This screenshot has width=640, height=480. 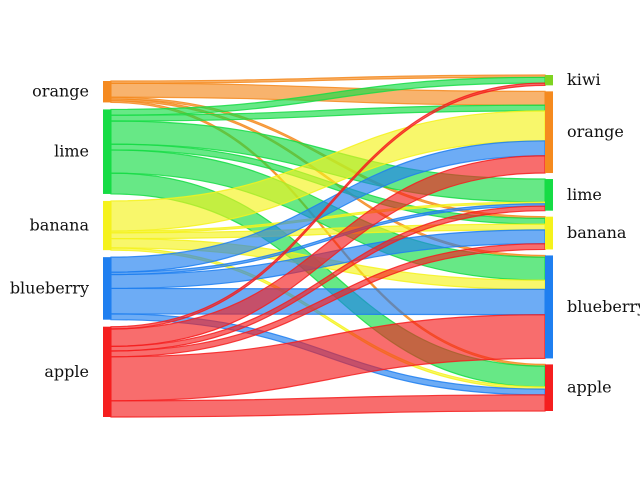 I want to click on label-right-blueberry: blueberry, so click(x=603, y=306).